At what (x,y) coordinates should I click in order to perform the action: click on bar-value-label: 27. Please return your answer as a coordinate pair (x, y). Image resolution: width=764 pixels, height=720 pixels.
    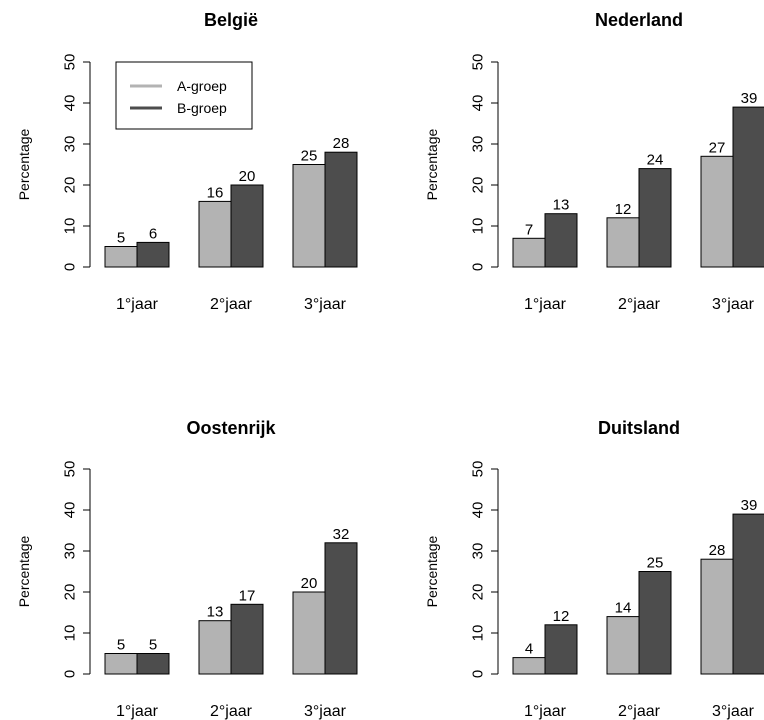
    Looking at the image, I should click on (717, 147).